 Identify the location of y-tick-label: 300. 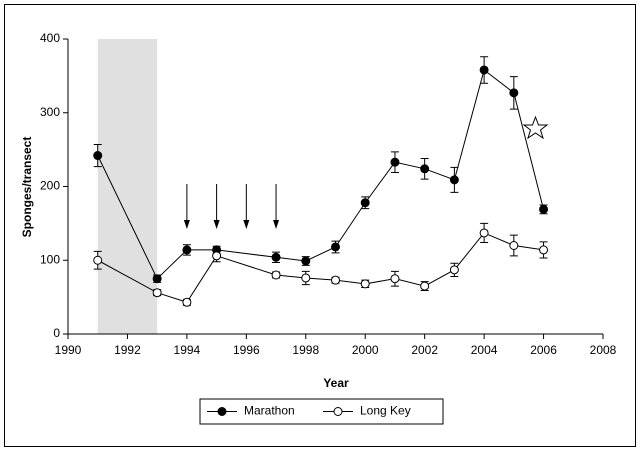
(50, 112).